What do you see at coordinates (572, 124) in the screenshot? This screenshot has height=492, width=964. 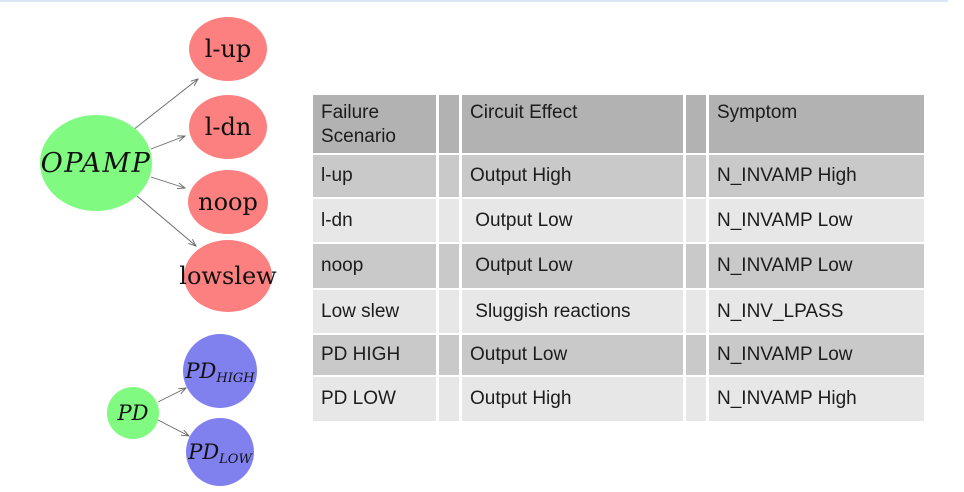 I see `col-header-effect: Circuit Effect` at bounding box center [572, 124].